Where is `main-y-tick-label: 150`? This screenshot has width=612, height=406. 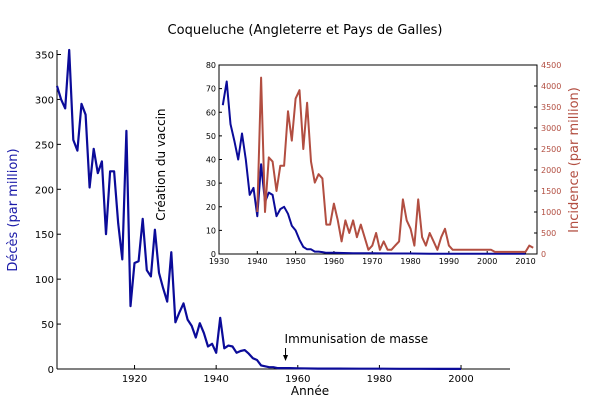 main-y-tick-label: 150 is located at coordinates (44, 235).